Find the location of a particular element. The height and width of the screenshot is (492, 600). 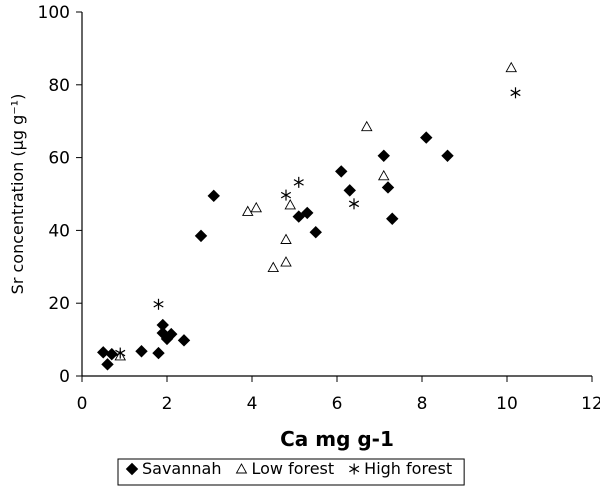

y-tick-label: 100 is located at coordinates (54, 13).